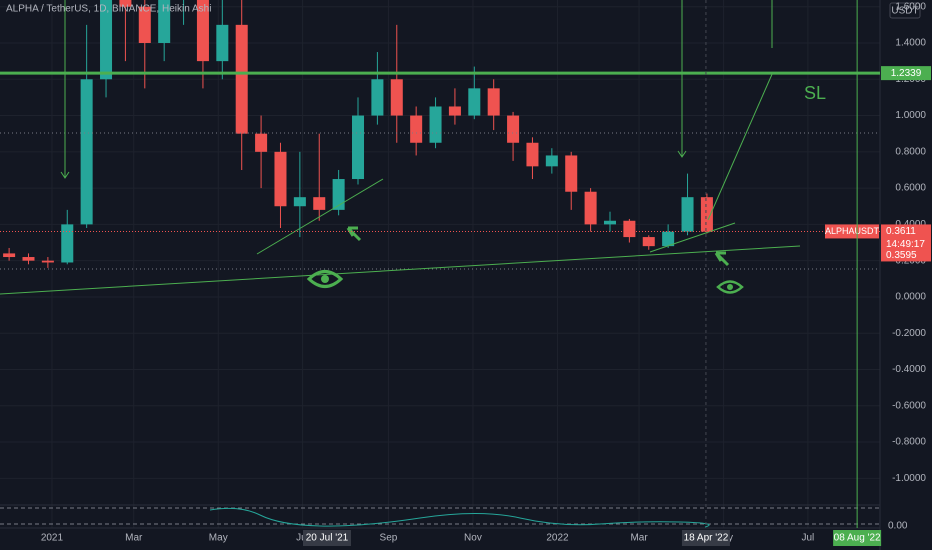 This screenshot has width=932, height=550. Describe the element at coordinates (52, 538) in the screenshot. I see `x-tick-label: 2021` at that location.